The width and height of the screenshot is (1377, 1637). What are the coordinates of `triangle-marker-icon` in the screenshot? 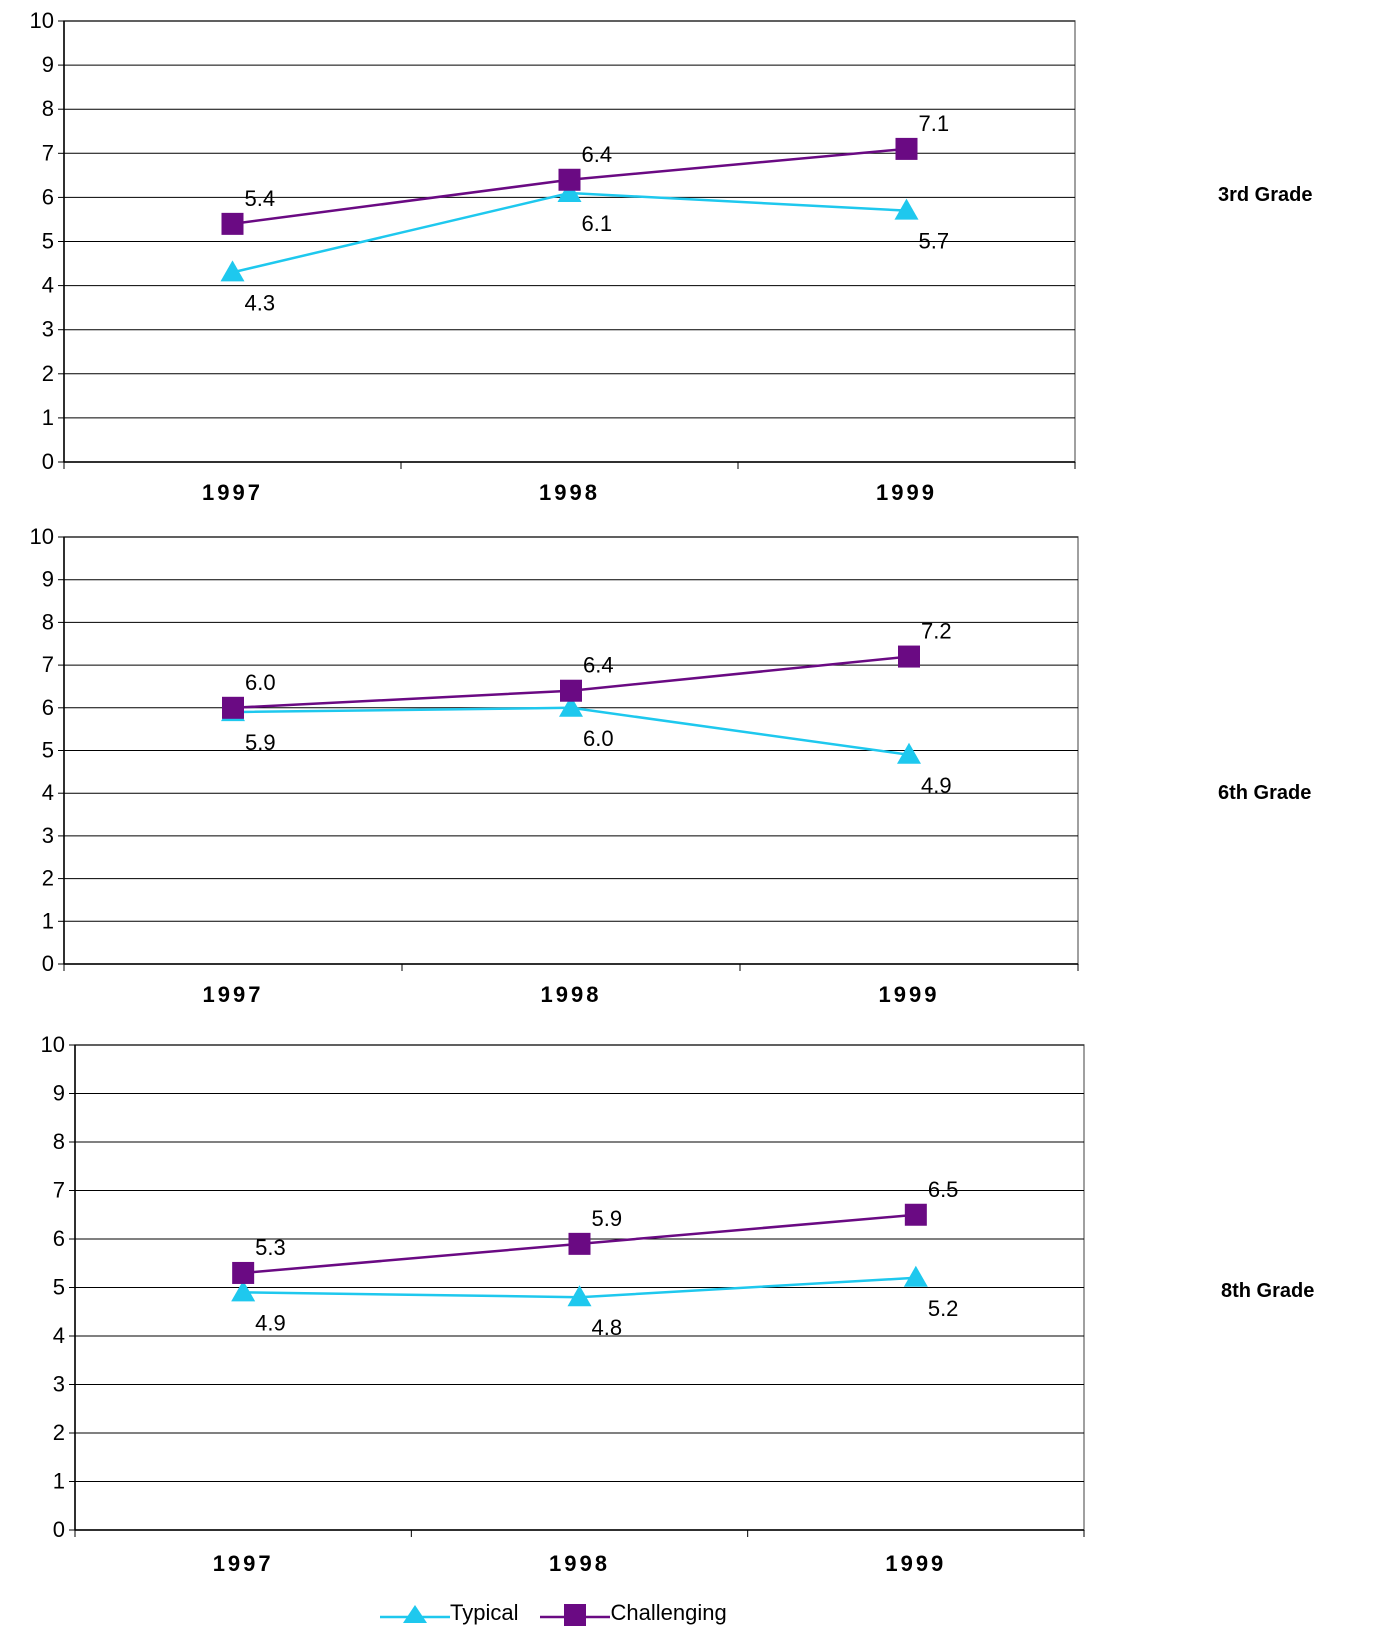 It's located at (415, 1614).